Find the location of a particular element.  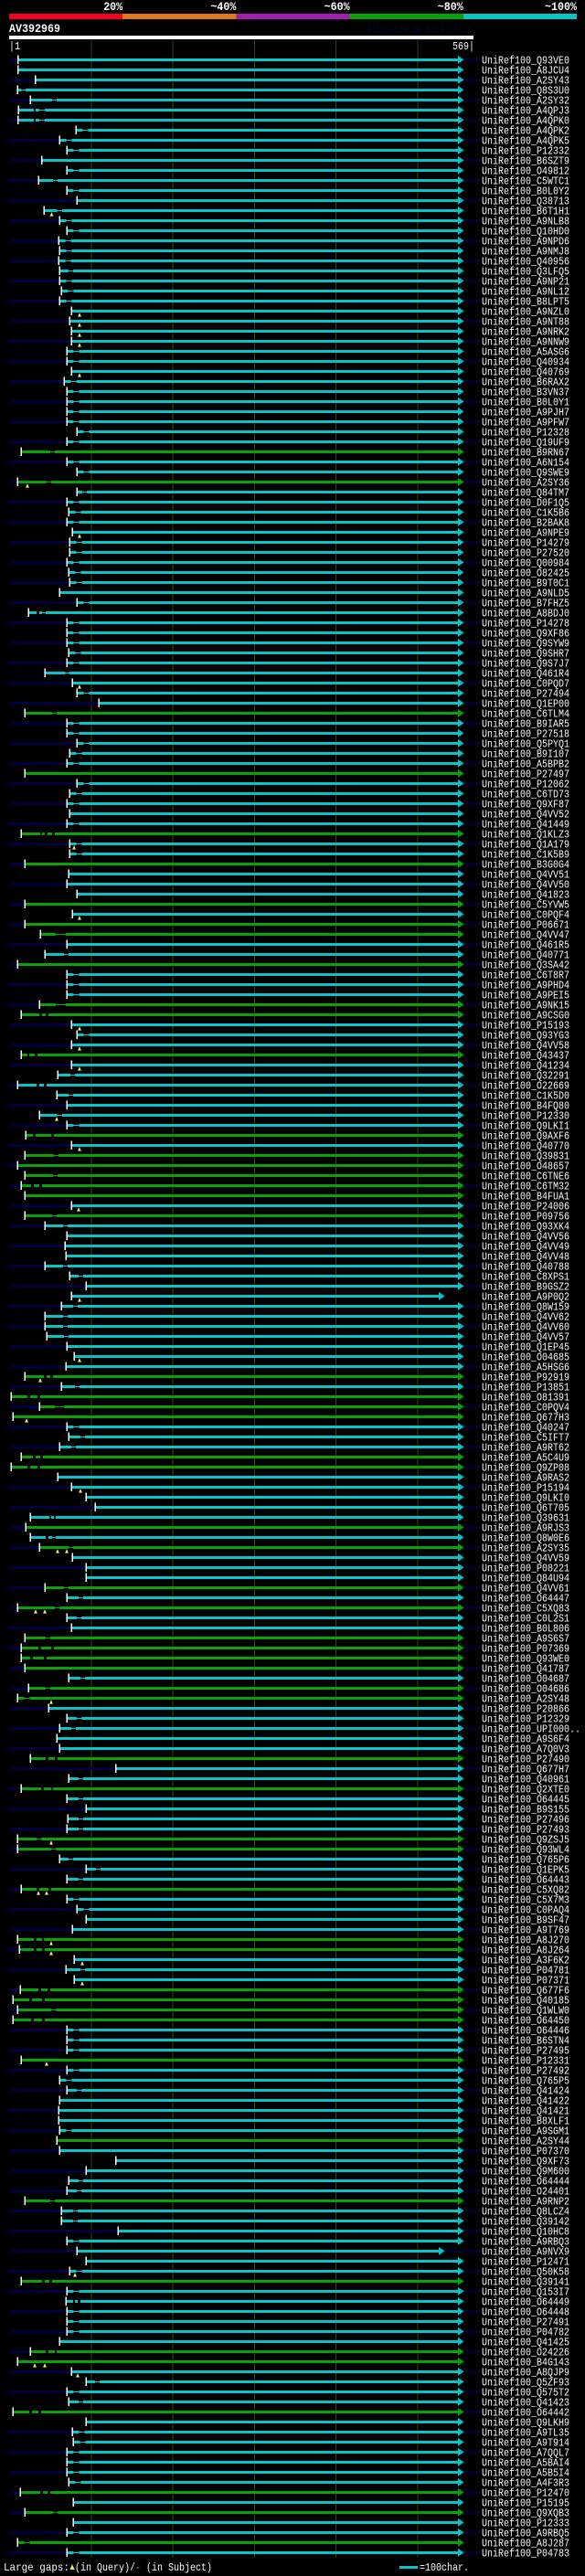

svg-text: UniRef100_P27518 is located at coordinates (525, 733).